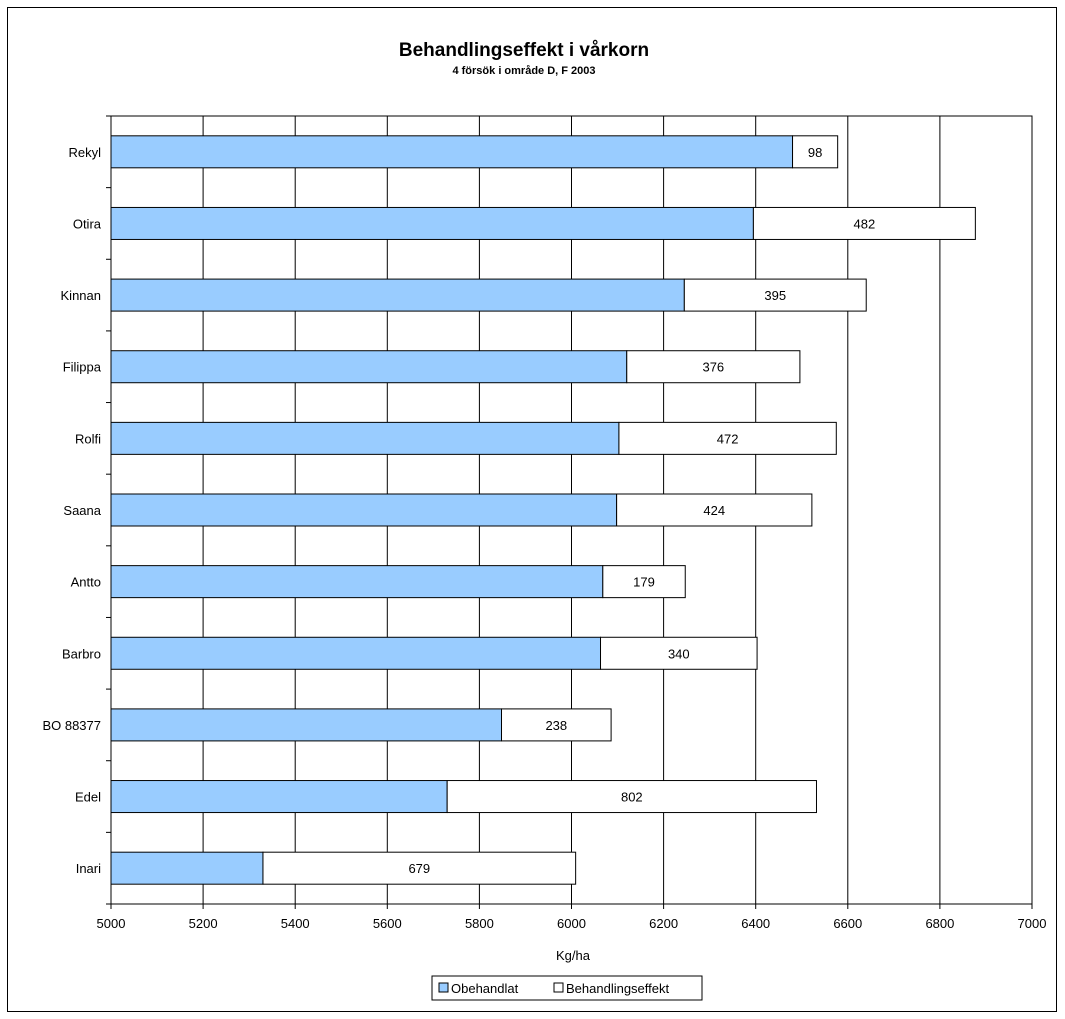 This screenshot has width=1065, height=1019. What do you see at coordinates (203, 923) in the screenshot?
I see `x-tick-label: 5200` at bounding box center [203, 923].